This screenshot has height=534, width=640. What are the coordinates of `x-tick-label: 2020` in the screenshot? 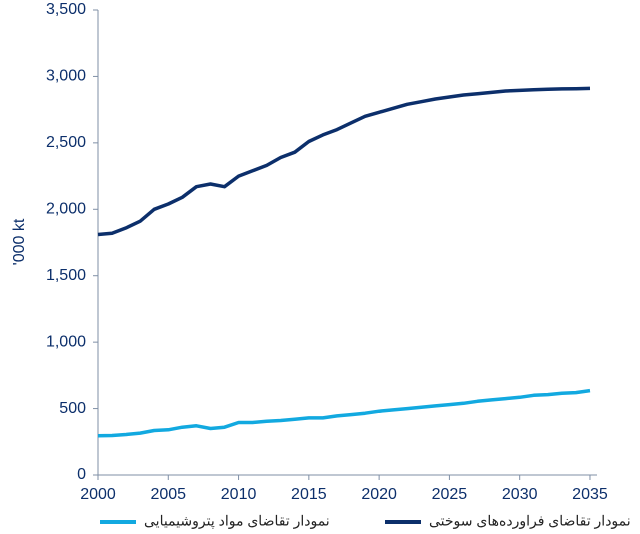 It's located at (379, 494).